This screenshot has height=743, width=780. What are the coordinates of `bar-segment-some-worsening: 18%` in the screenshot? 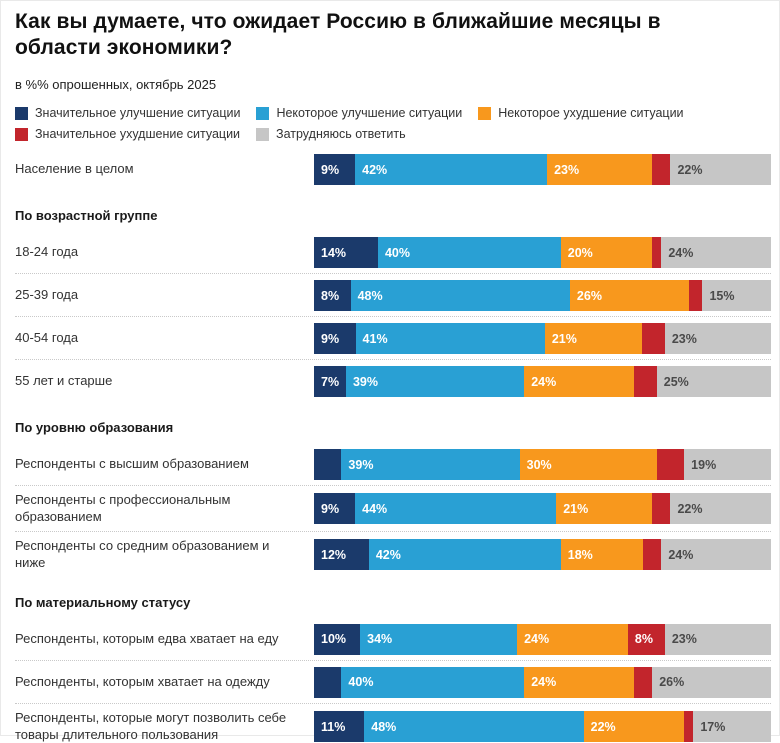 It's located at (602, 555).